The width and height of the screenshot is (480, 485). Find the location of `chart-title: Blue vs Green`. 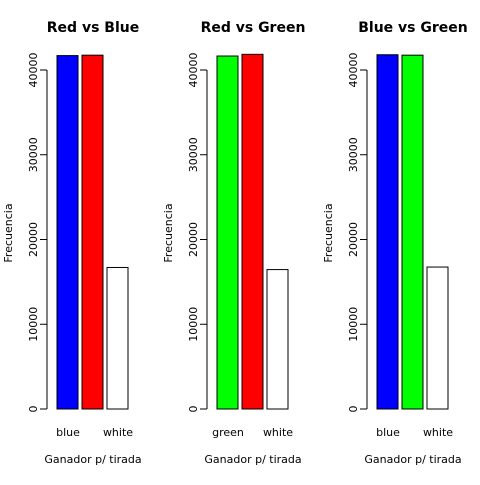

chart-title: Blue vs Green is located at coordinates (413, 28).